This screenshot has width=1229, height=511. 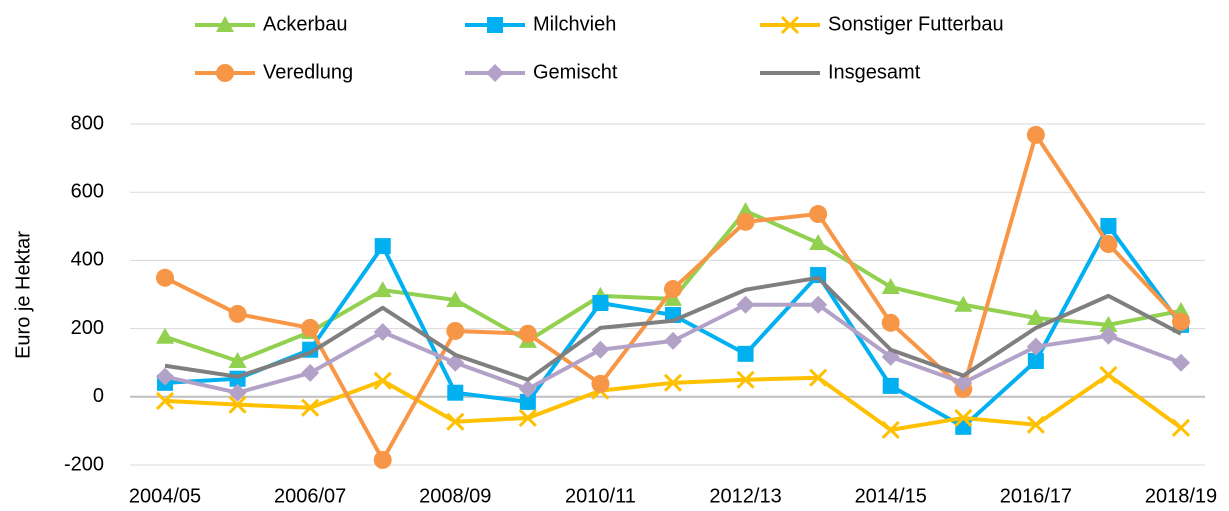 What do you see at coordinates (305, 24) in the screenshot?
I see `legend-label: Ackerbau` at bounding box center [305, 24].